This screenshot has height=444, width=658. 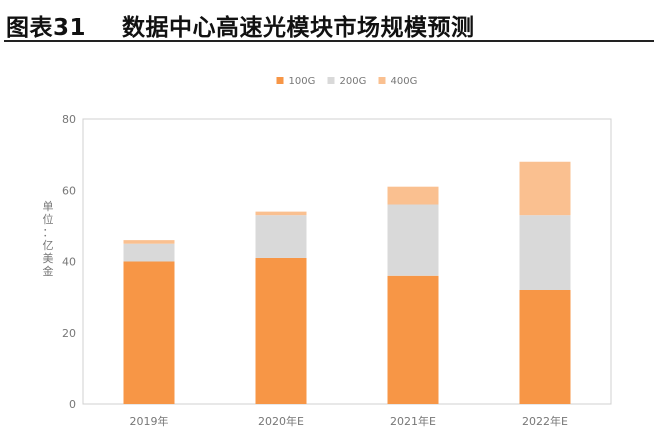 What do you see at coordinates (69, 190) in the screenshot?
I see `y-tick-label: 60` at bounding box center [69, 190].